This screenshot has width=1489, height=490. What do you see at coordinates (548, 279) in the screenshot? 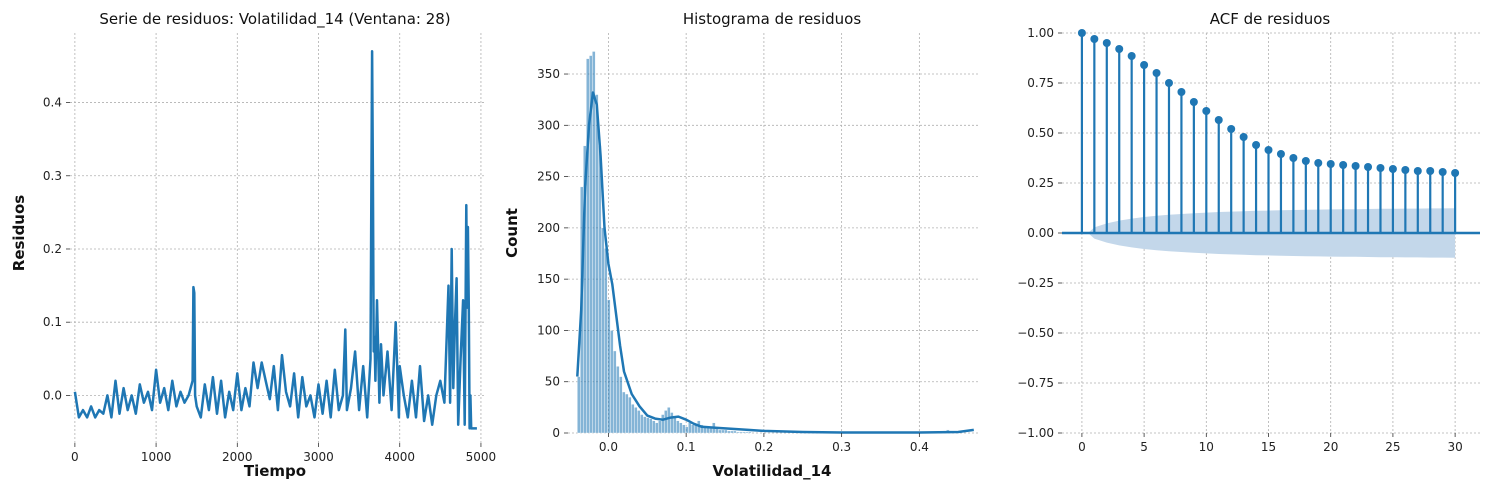
I see `y-tick-label: 150` at bounding box center [548, 279].